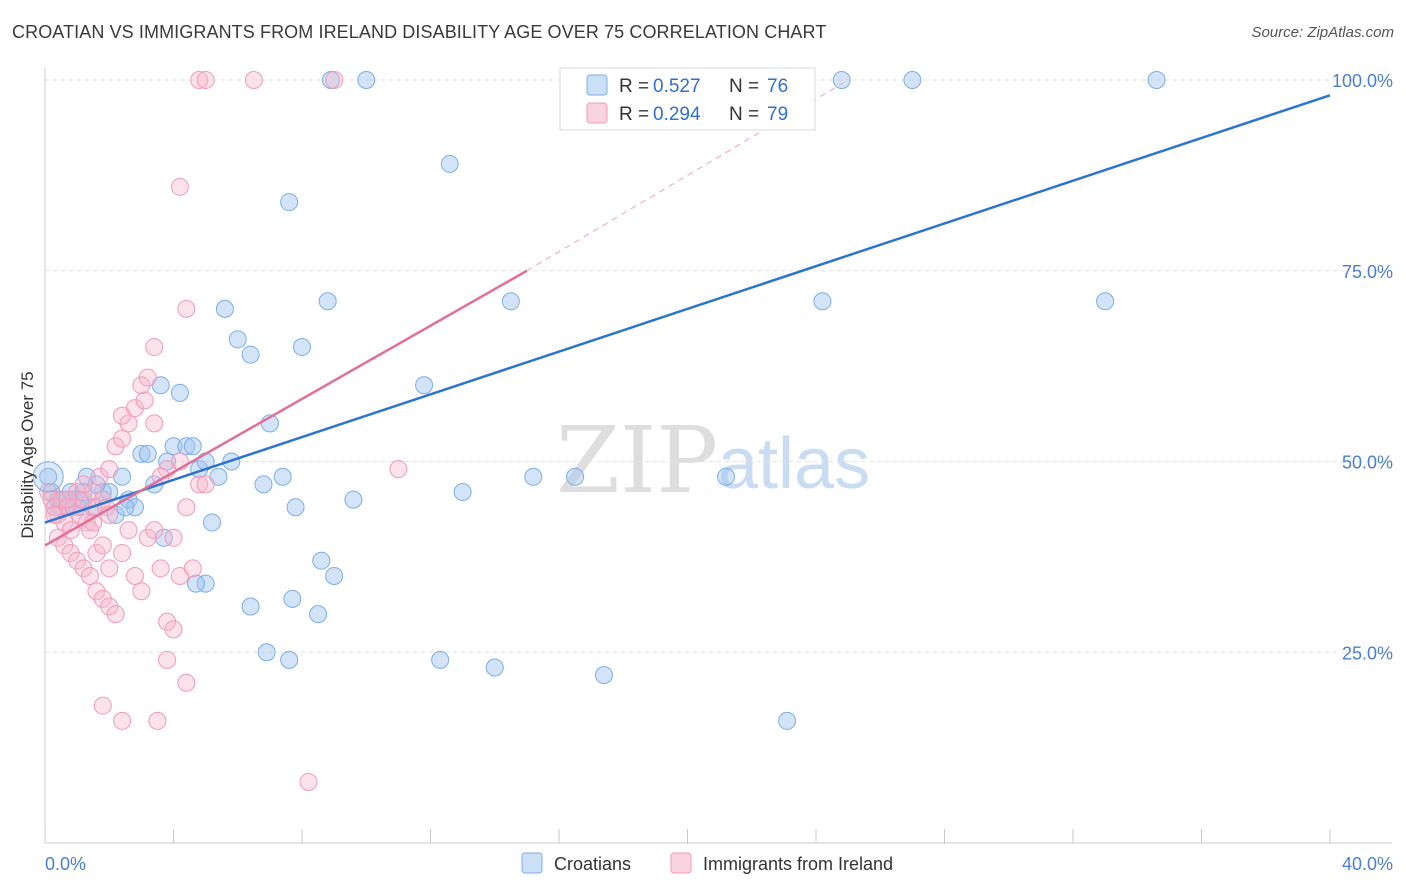 The width and height of the screenshot is (1406, 892). I want to click on y-tick-label: 25.0%, so click(1367, 653).